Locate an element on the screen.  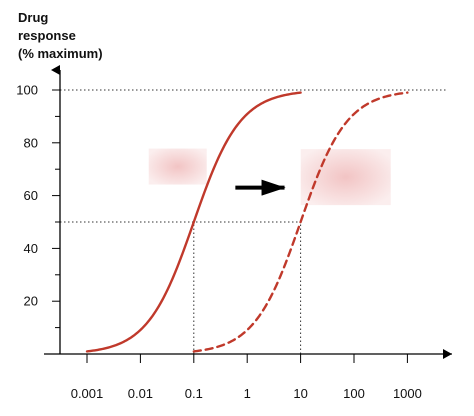
y-tick-label: 80 is located at coordinates (31, 142).